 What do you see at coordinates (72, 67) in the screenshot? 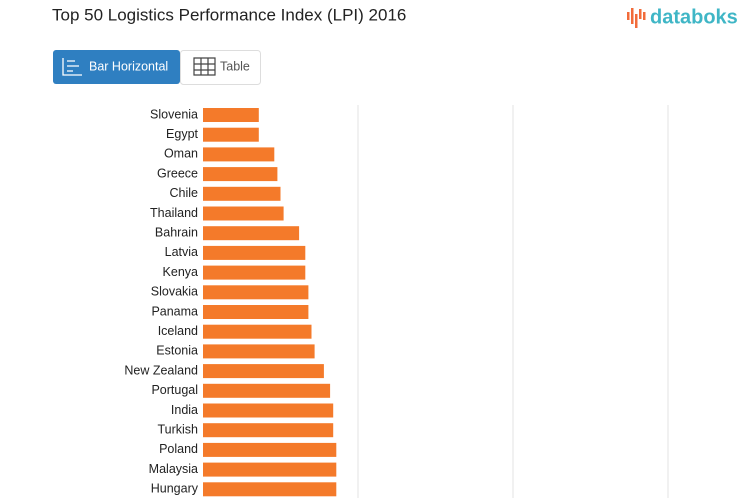
I see `bar-icon` at bounding box center [72, 67].